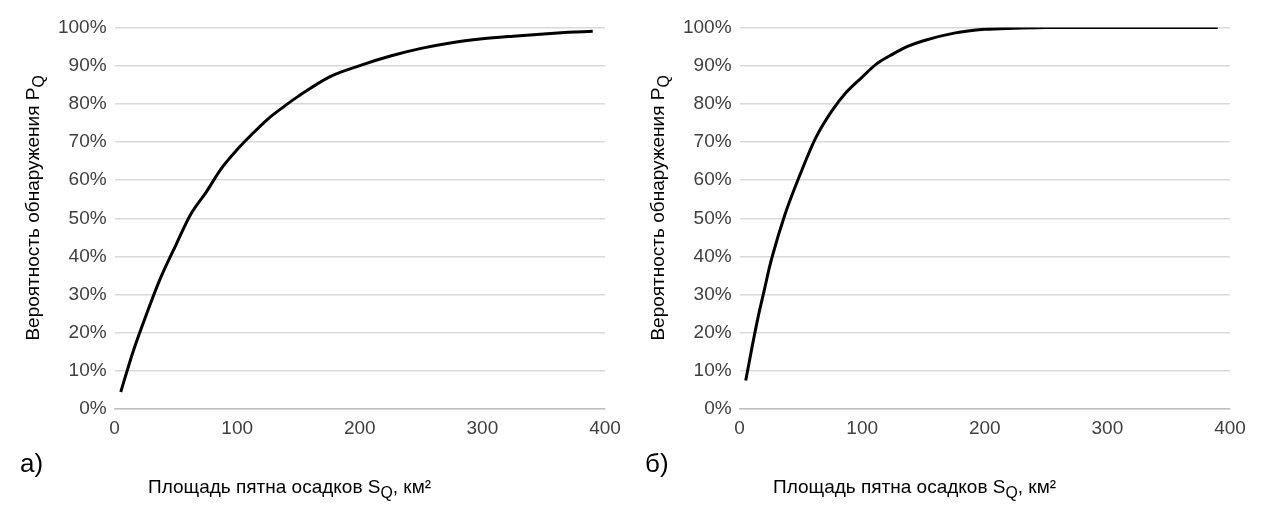 The height and width of the screenshot is (515, 1272). Describe the element at coordinates (657, 463) in the screenshot. I see `text: б)` at that location.